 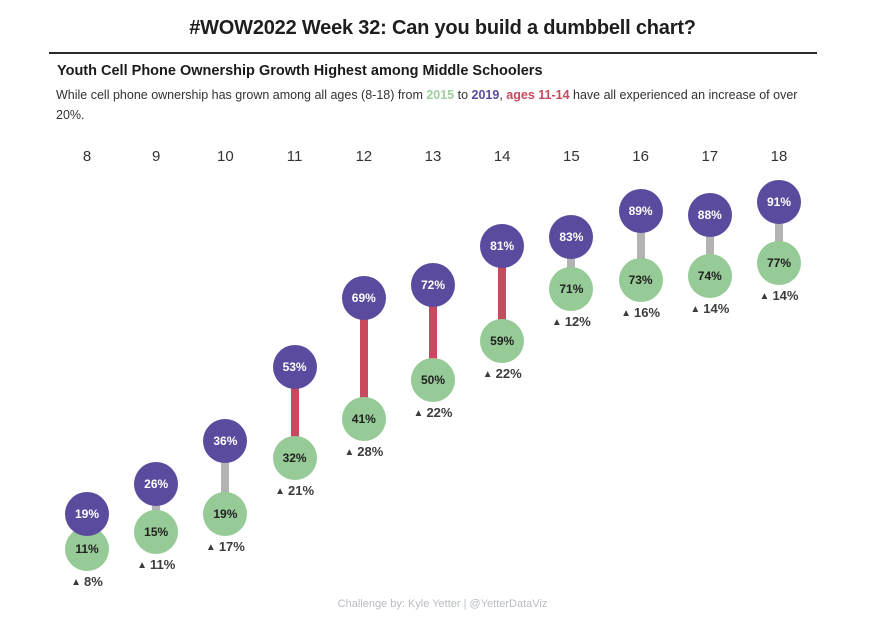 I want to click on diff-label-age-15: ▲ 12%, so click(x=571, y=322).